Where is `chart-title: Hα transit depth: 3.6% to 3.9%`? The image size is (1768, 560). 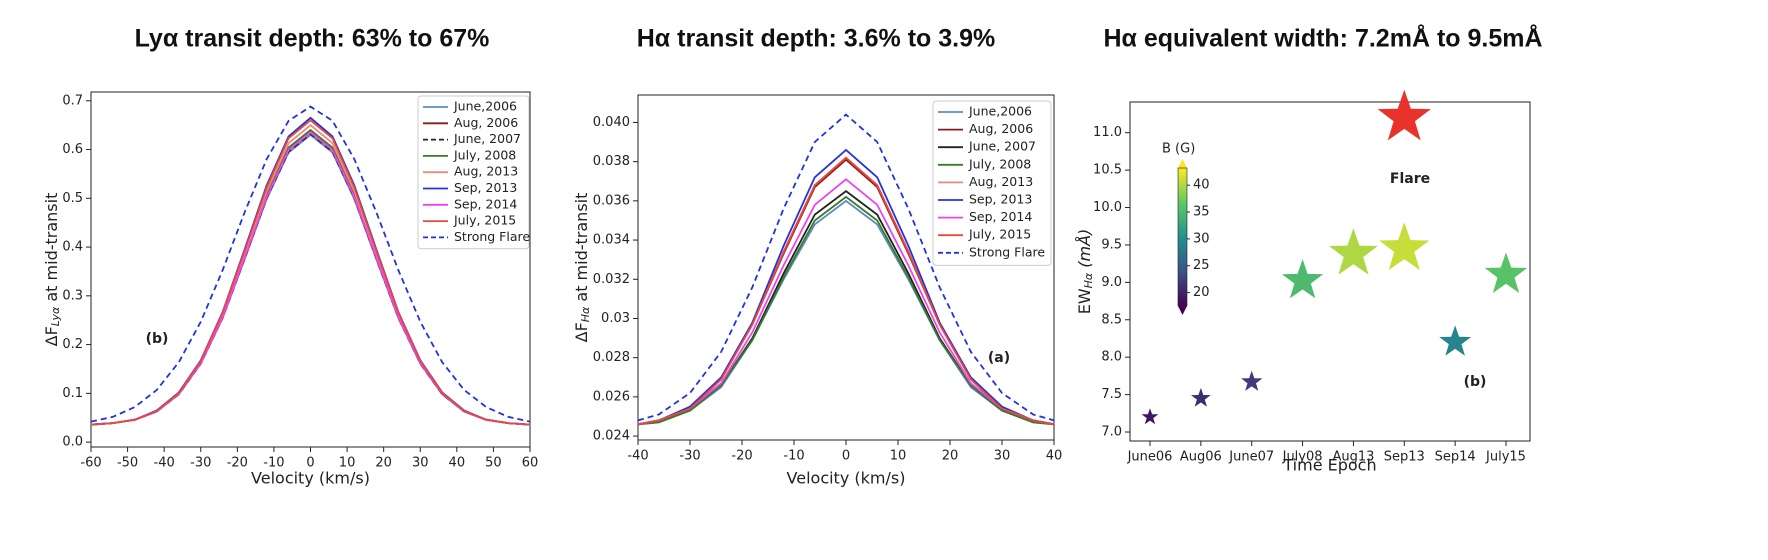 chart-title: Hα transit depth: 3.6% to 3.9% is located at coordinates (816, 39).